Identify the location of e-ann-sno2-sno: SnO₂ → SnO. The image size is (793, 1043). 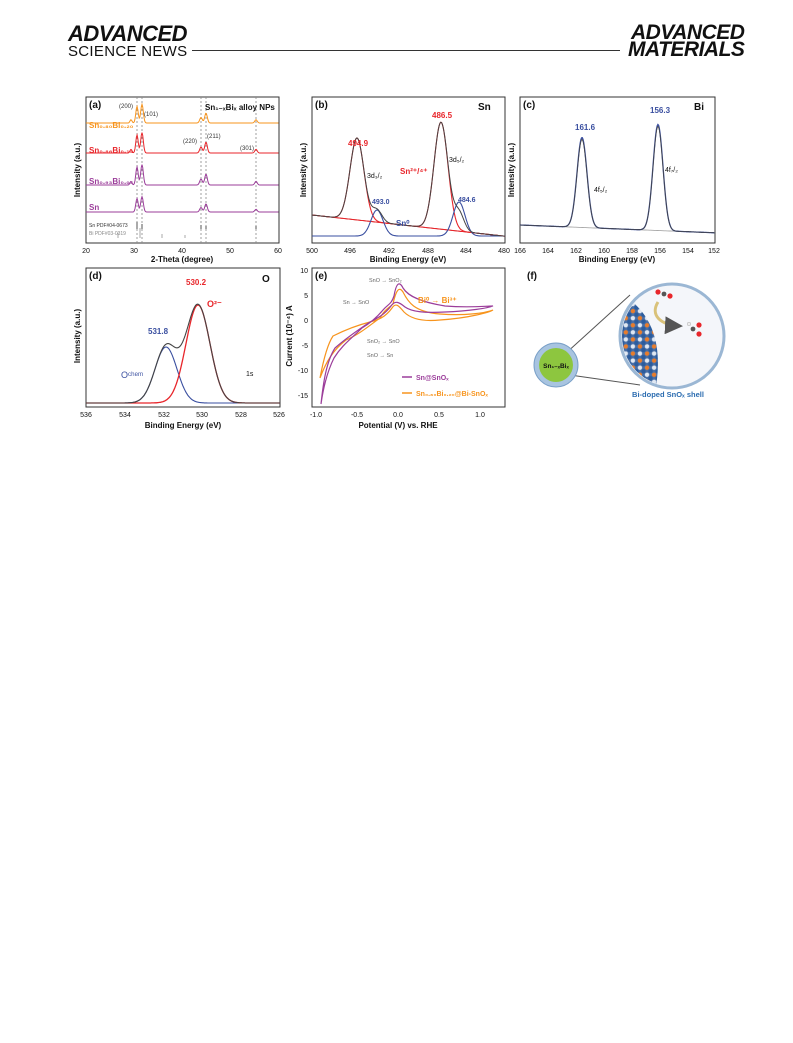
(383, 342).